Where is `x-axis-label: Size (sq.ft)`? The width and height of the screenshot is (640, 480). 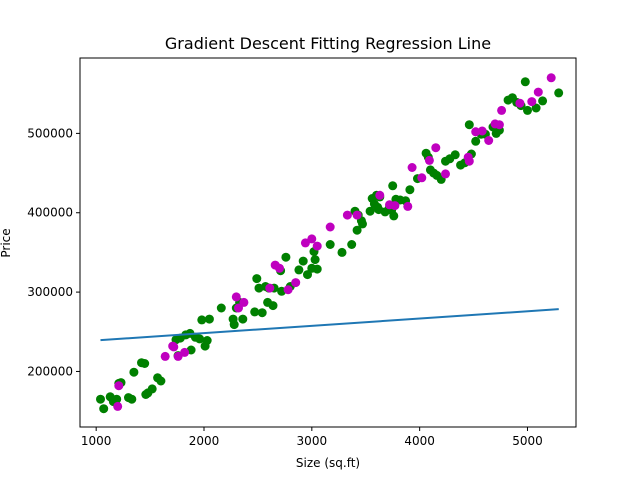 x-axis-label: Size (sq.ft) is located at coordinates (328, 463).